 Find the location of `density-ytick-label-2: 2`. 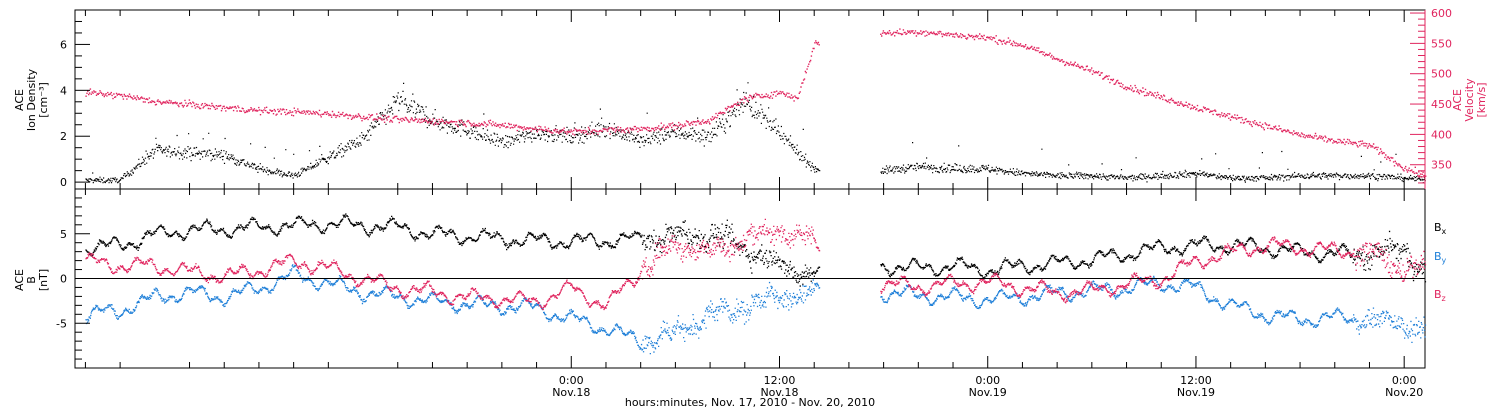

density-ytick-label-2: 2 is located at coordinates (63, 136).